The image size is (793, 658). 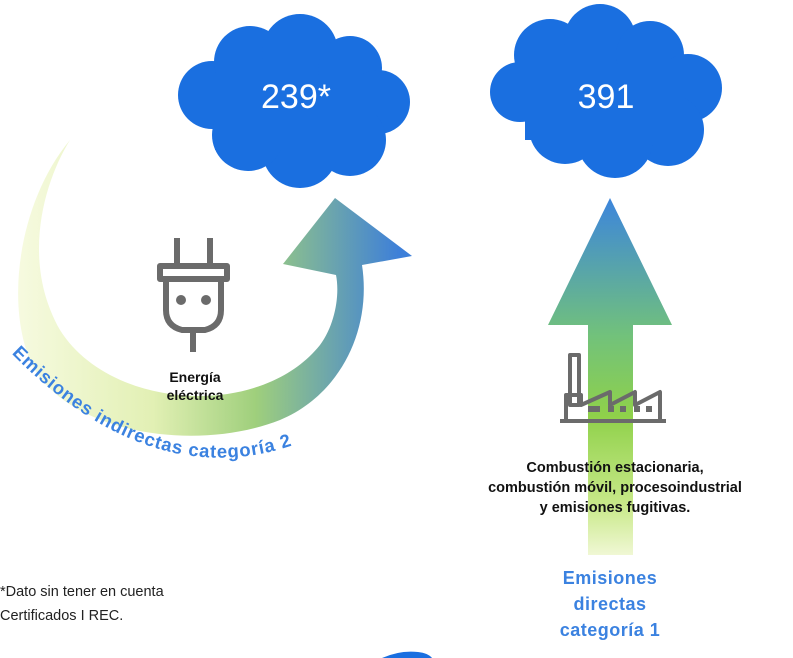 I want to click on direct-label-line3: categoría 1, so click(x=610, y=630).